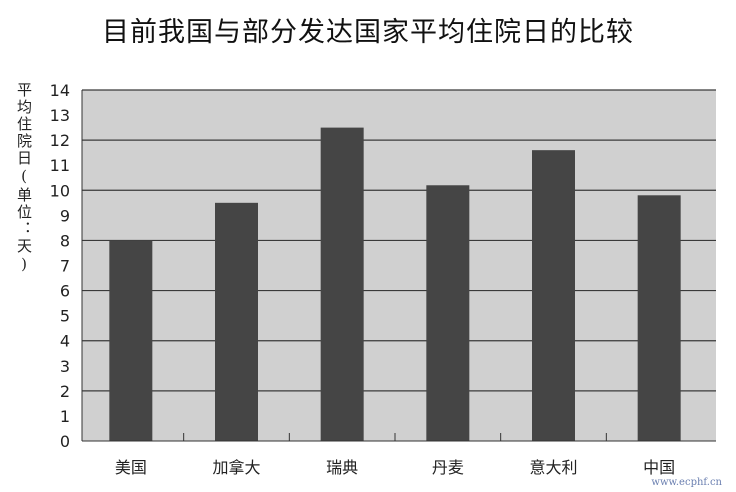  Describe the element at coordinates (131, 467) in the screenshot. I see `x-tick-label: 美国` at that location.